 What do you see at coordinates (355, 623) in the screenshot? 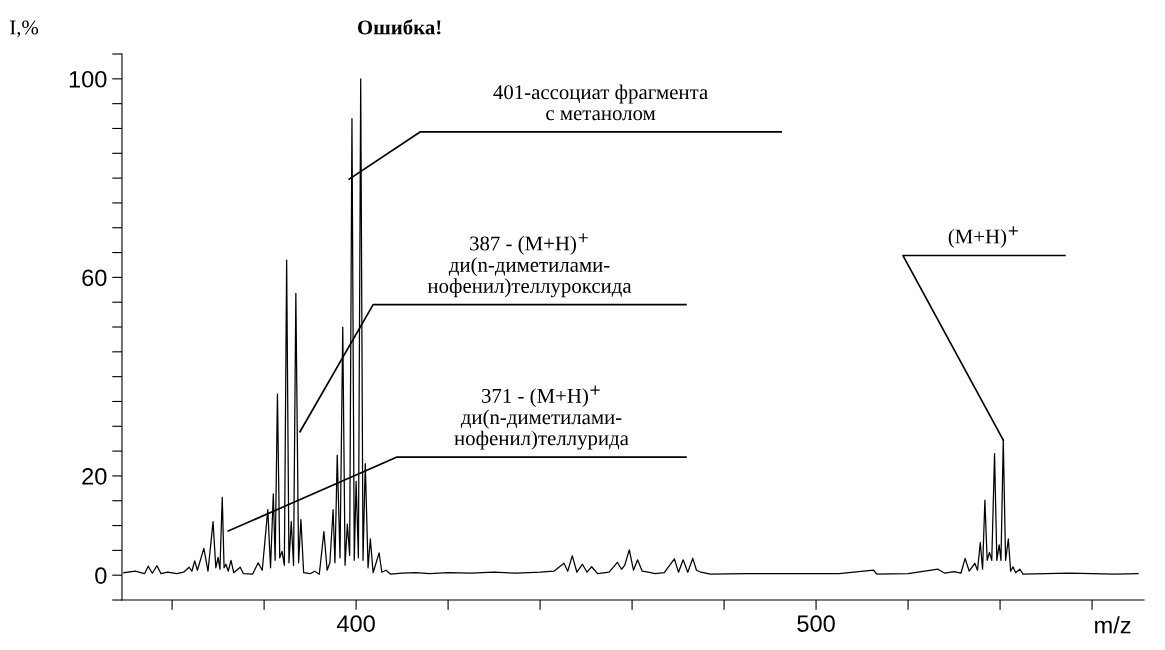
I see `x-tick-label: 400` at bounding box center [355, 623].